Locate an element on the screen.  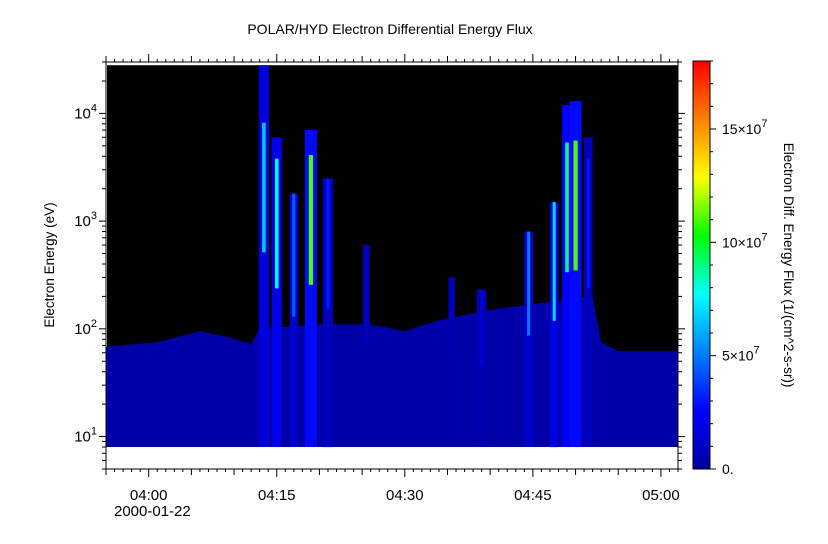
x-tick-label: 04:30 is located at coordinates (405, 495).